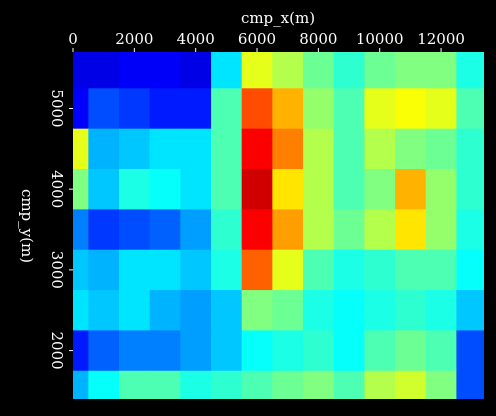 The width and height of the screenshot is (496, 416). Describe the element at coordinates (134, 39) in the screenshot. I see `x-tick-label: 2000` at that location.